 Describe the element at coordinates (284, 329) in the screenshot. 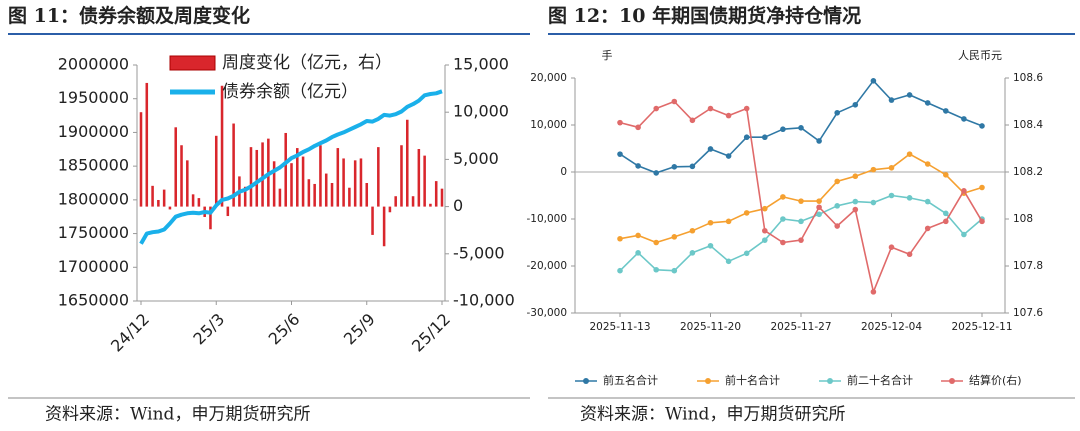

I see `x-tick-label: 25/6` at that location.